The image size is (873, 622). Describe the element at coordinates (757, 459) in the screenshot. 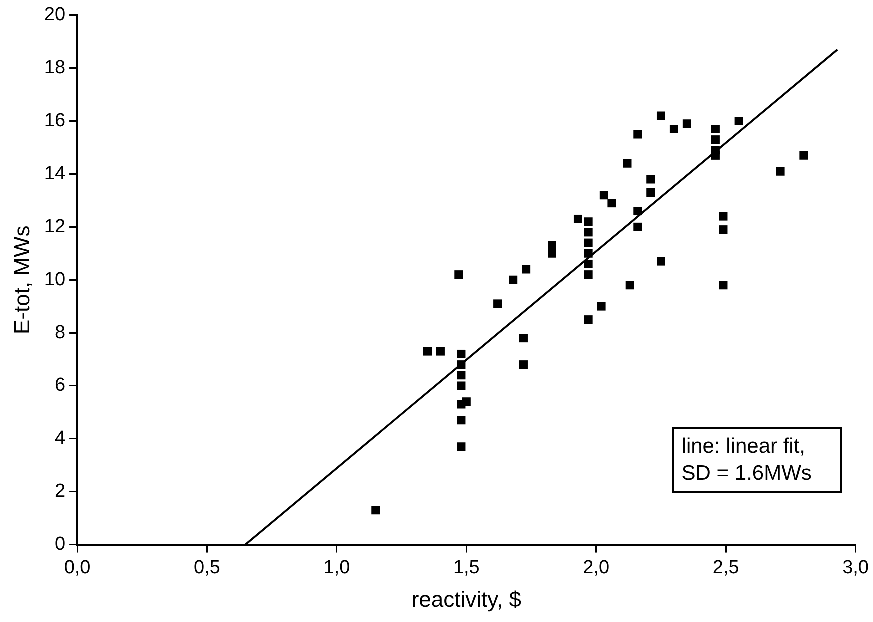

I see `annotation: line: linear fit, SD = 1.6MWs` at that location.